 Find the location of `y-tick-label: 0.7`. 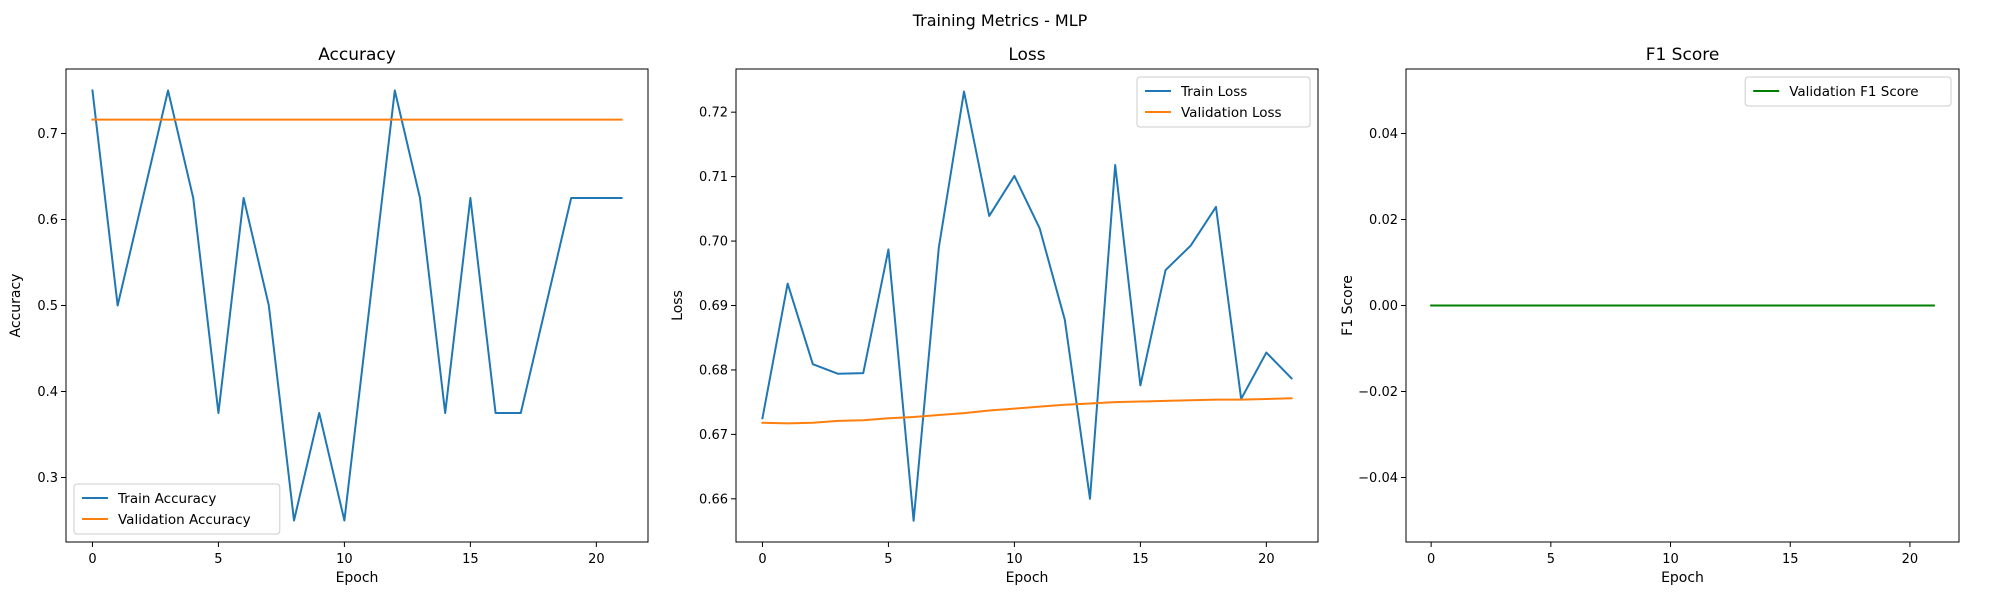

y-tick-label: 0.7 is located at coordinates (47, 134).